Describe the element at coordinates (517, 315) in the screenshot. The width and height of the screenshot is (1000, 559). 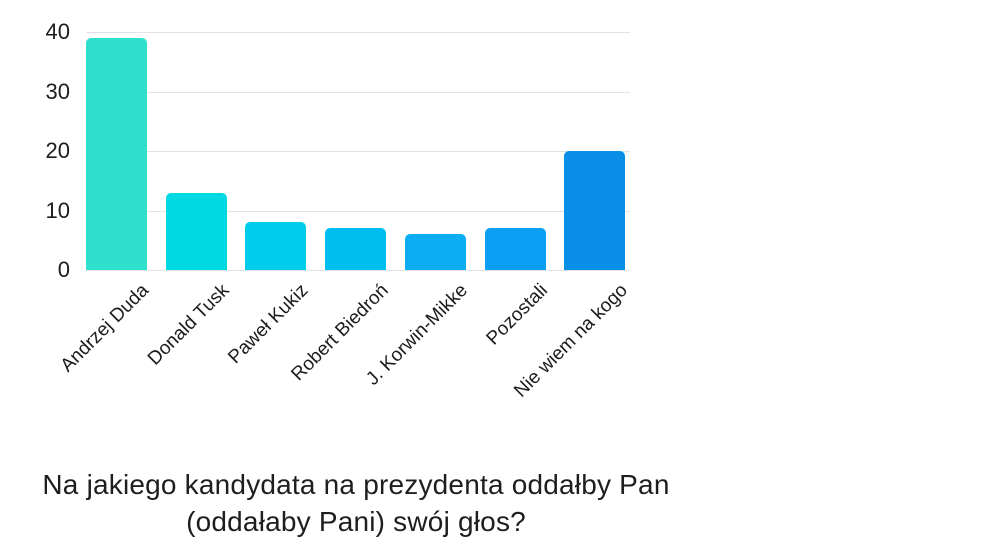
I see `x-category-label: Pozostali` at that location.